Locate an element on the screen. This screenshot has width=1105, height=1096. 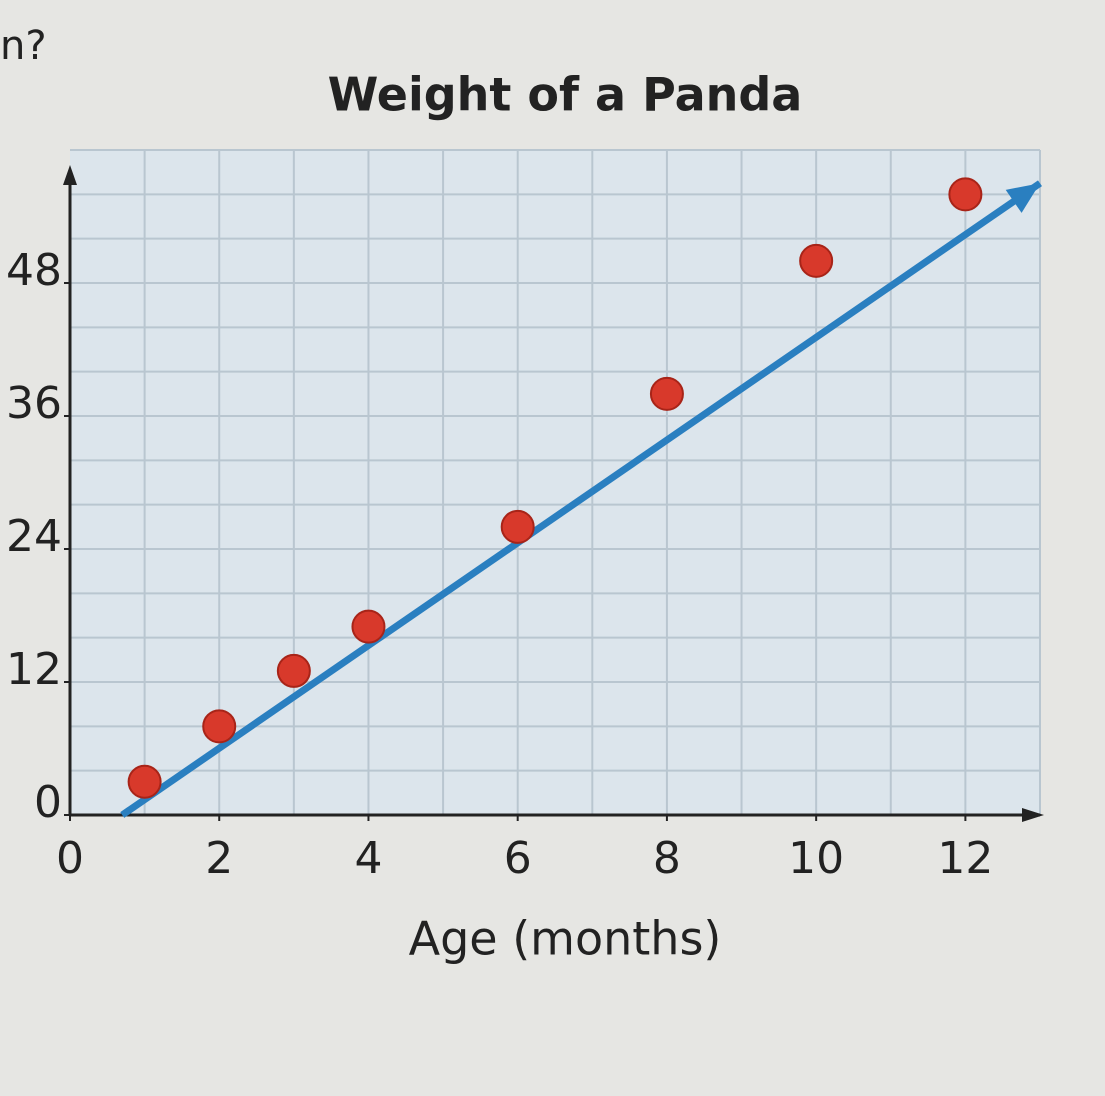
y-tick-label: 12 is located at coordinates (34, 669).